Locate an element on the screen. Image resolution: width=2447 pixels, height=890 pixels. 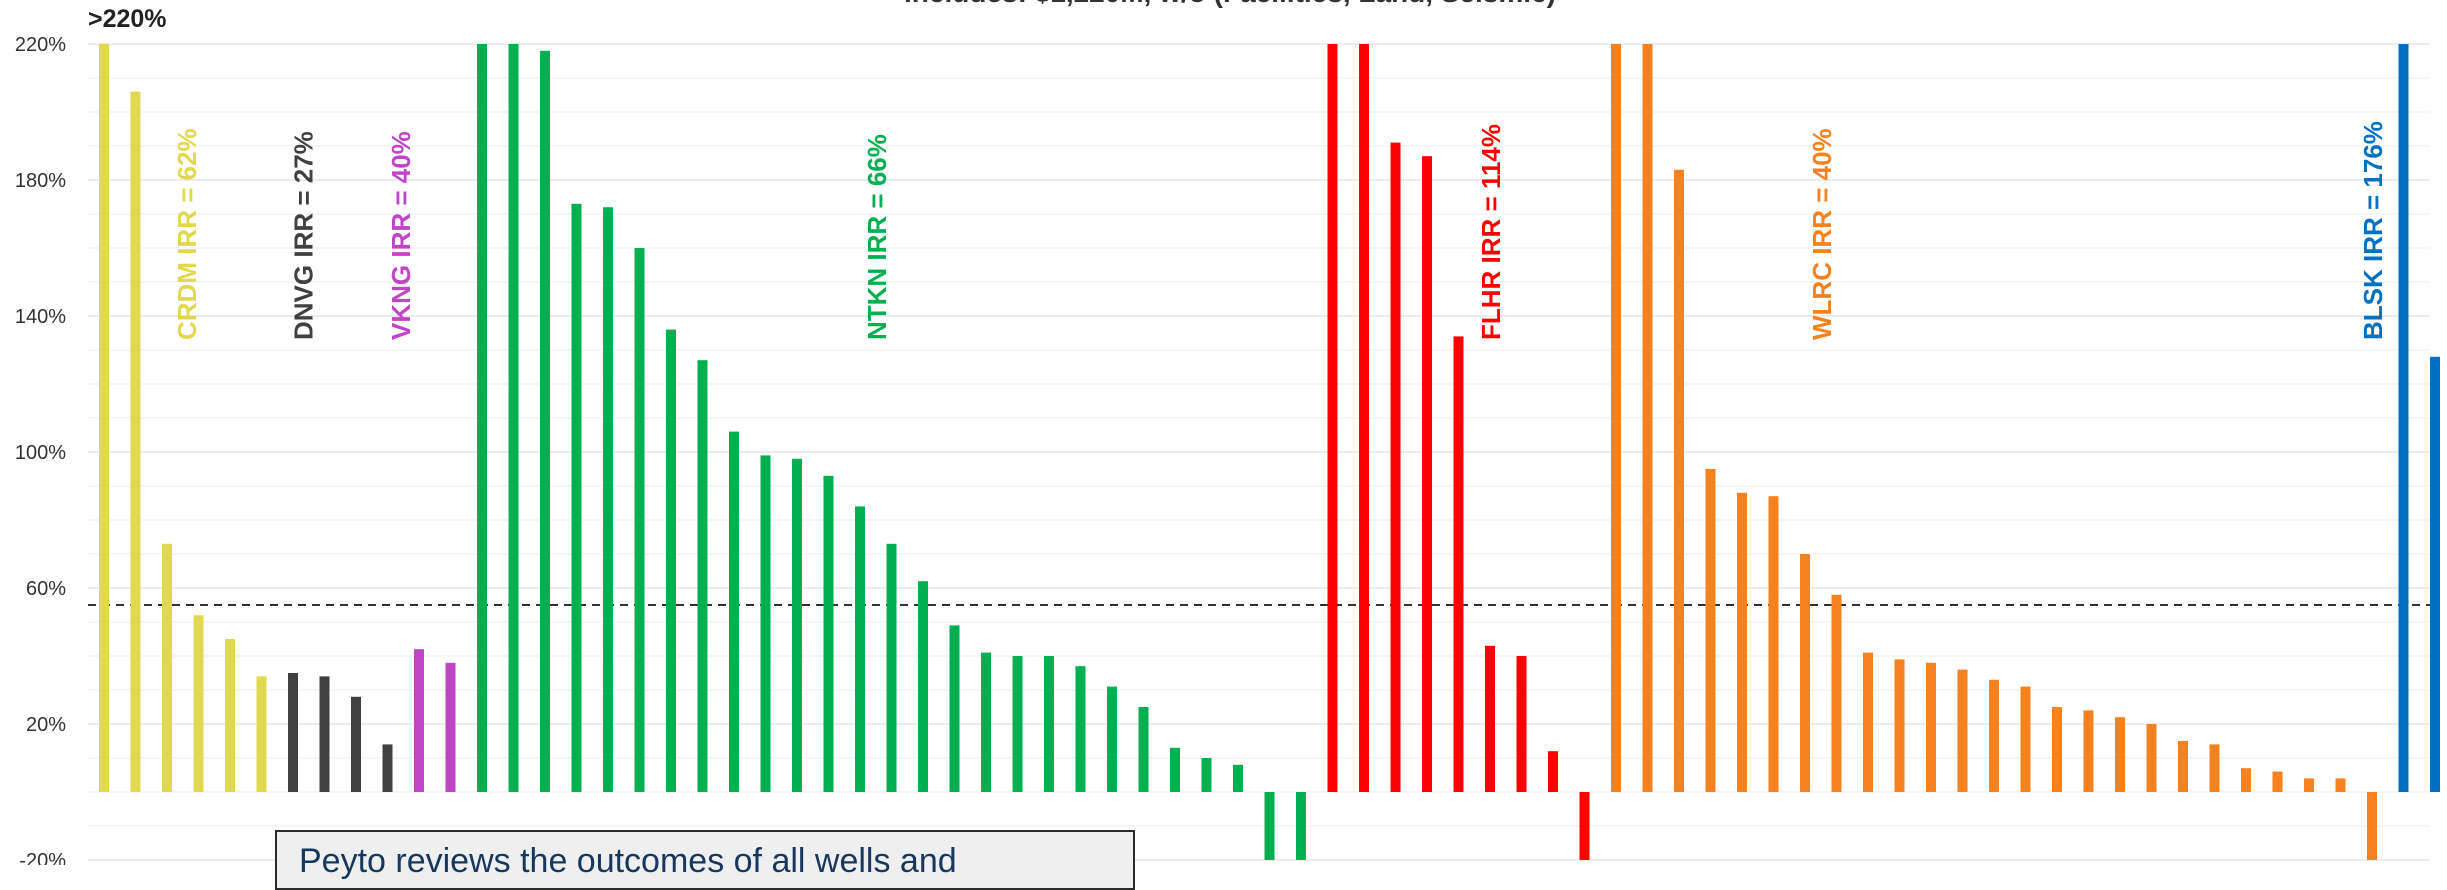
y-tick-label: 140% is located at coordinates (40, 317).